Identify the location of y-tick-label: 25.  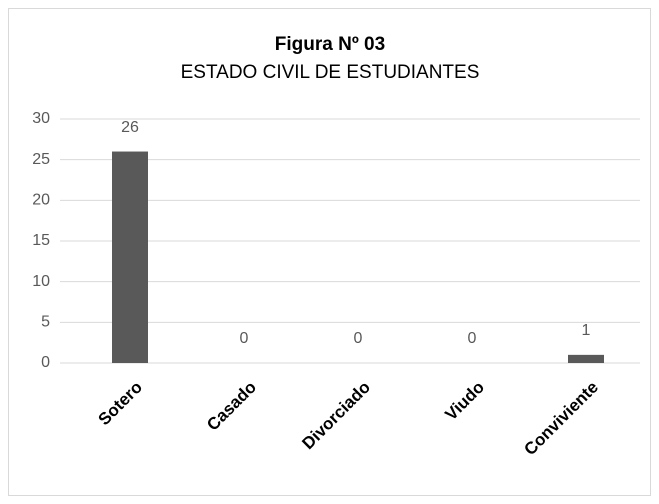
(41, 159).